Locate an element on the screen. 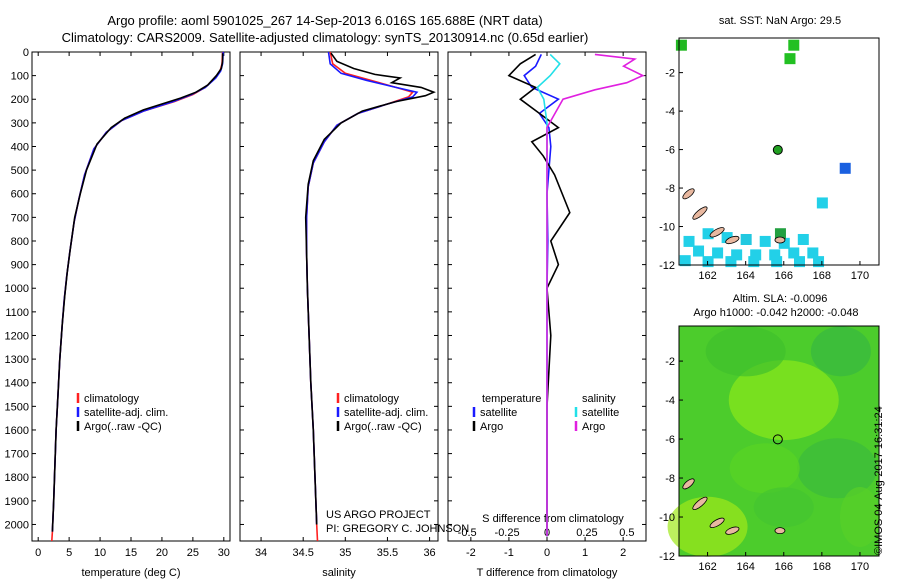 The height and width of the screenshot is (580, 900). x-tick-label: 20 is located at coordinates (162, 553).